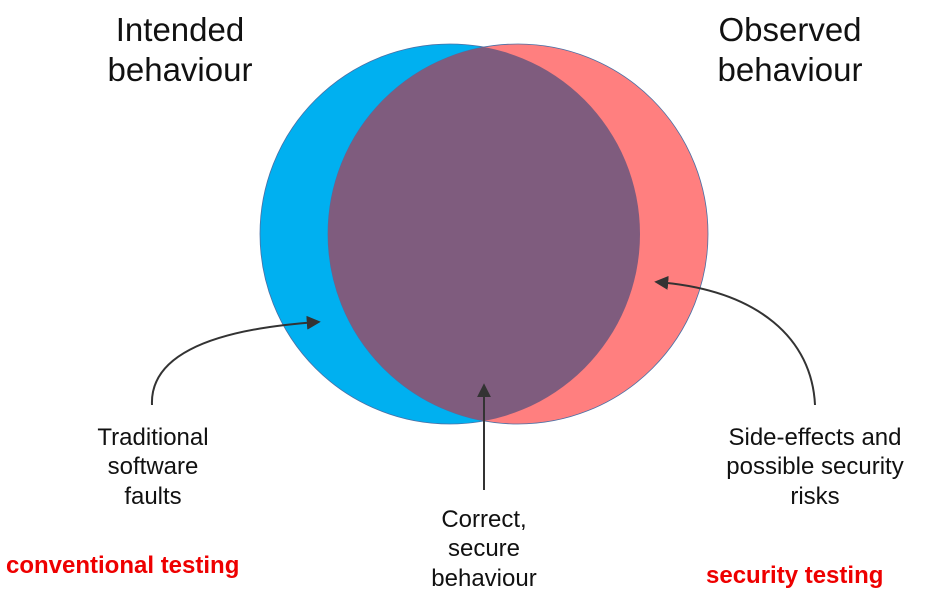  Describe the element at coordinates (123, 565) in the screenshot. I see `conventional-testing-tag: conventional testing` at that location.